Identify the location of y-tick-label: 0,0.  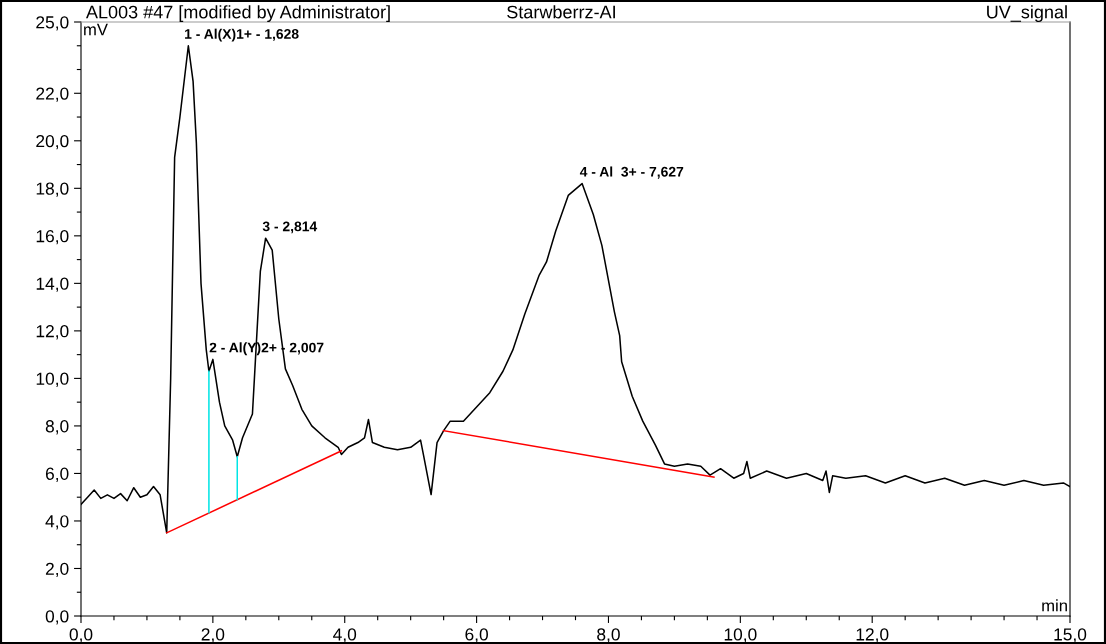
(57, 617).